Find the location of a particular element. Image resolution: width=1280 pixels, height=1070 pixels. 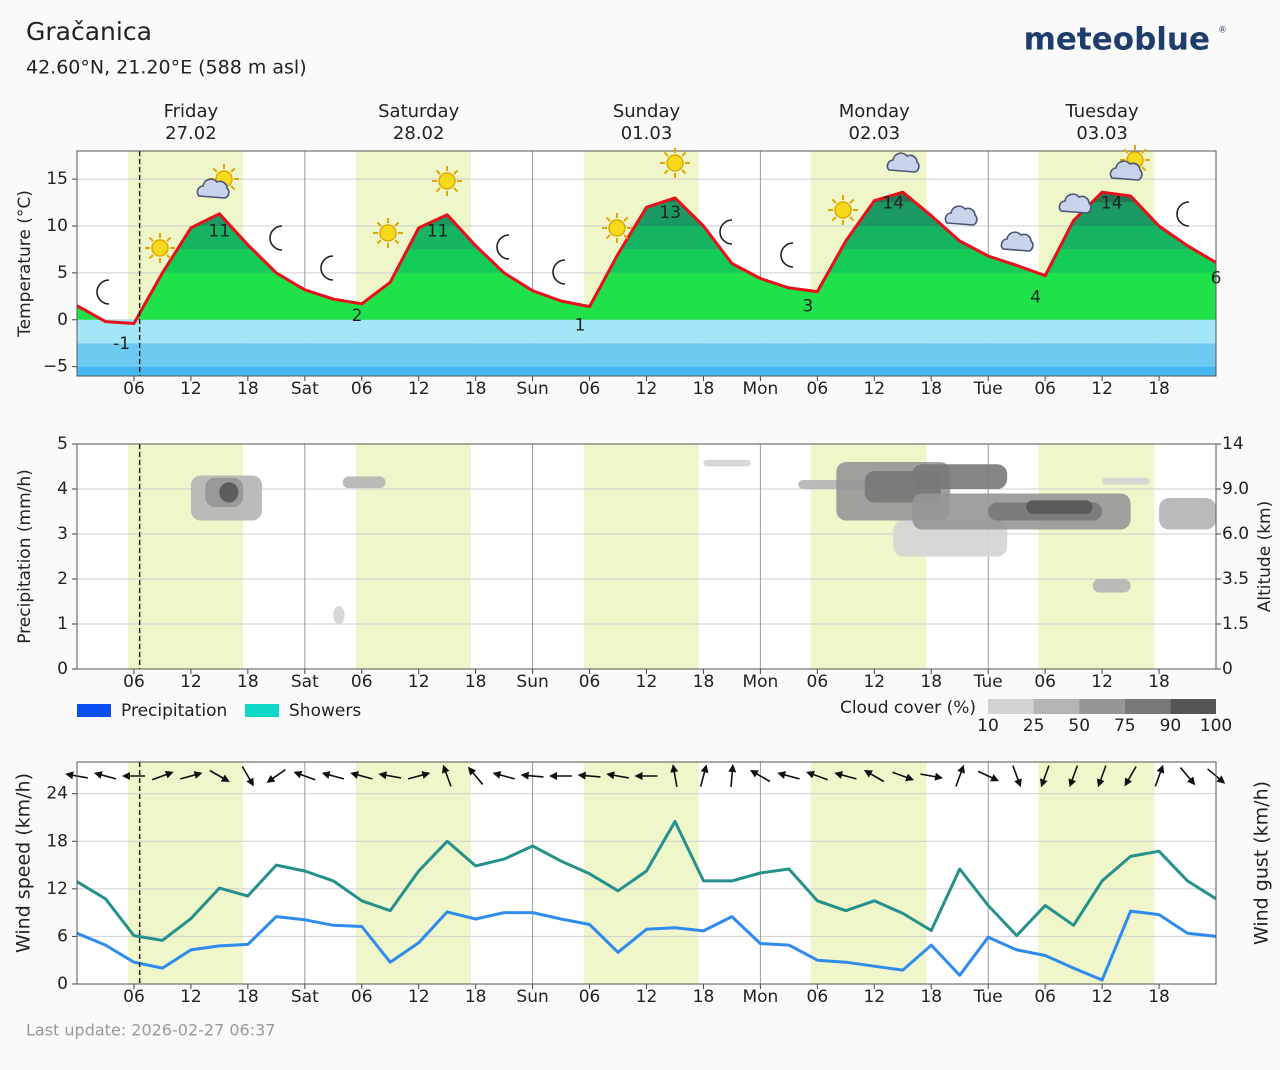

y-axis-label: Temperature (°C) is located at coordinates (25, 264).